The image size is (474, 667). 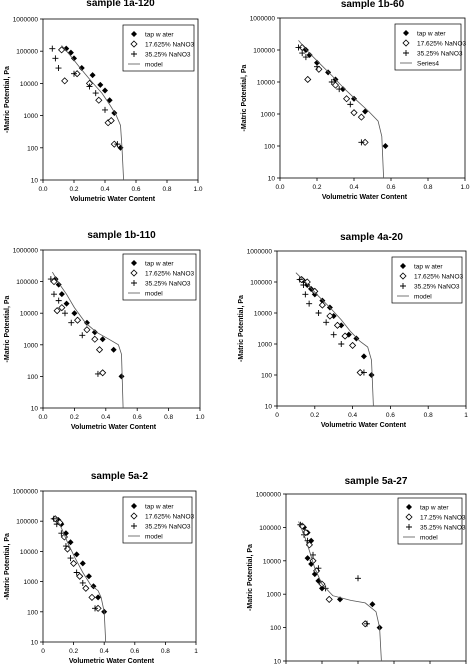 What do you see at coordinates (121, 235) in the screenshot?
I see `chart-title: sample 1b-110` at bounding box center [121, 235].